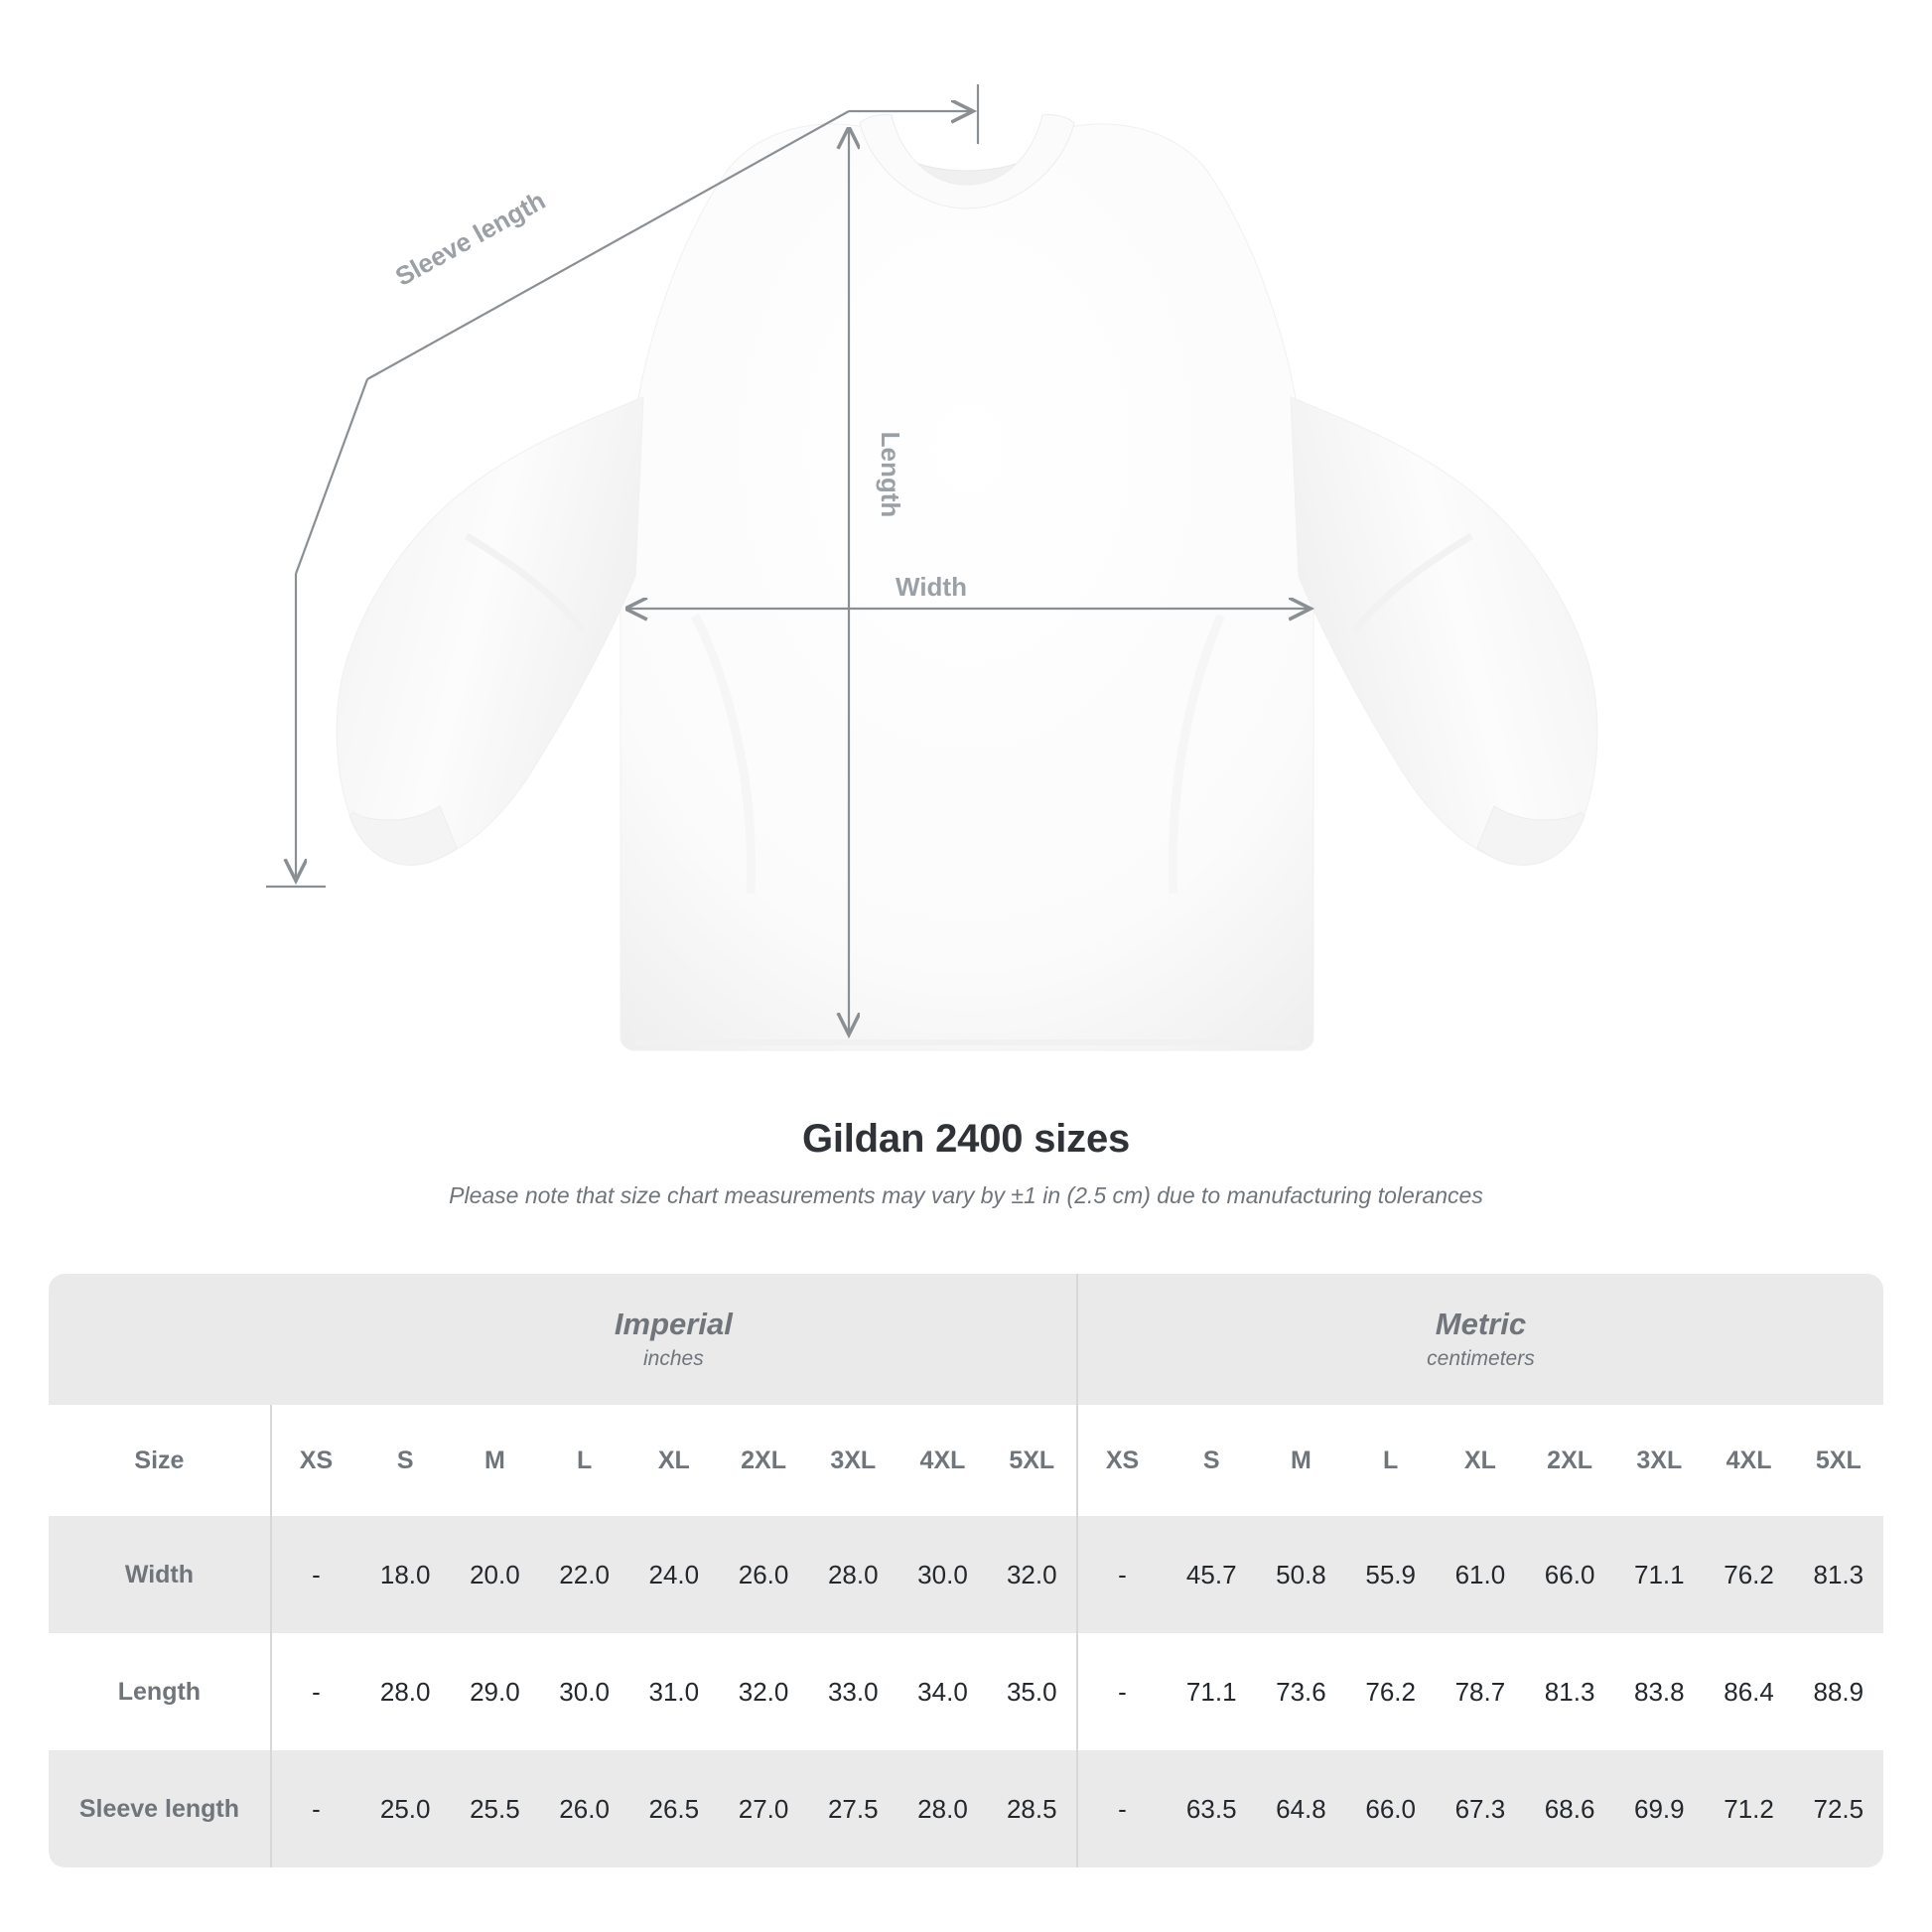 The height and width of the screenshot is (1932, 1932). Describe the element at coordinates (943, 1692) in the screenshot. I see `cell-length-imperial-4xl: 34.0` at that location.